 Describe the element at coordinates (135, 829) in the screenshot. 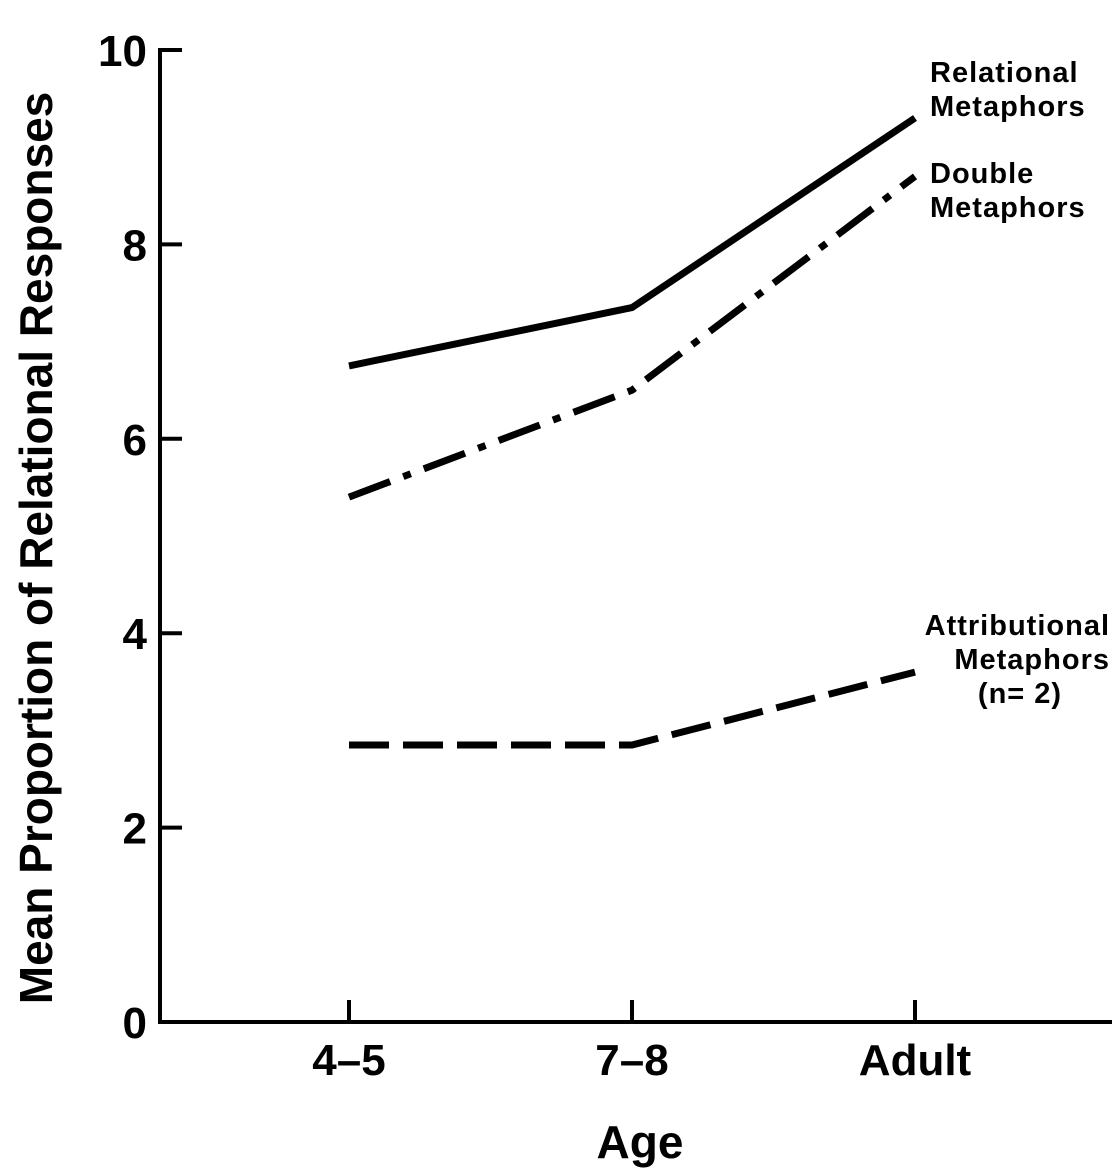

I see `y-tick-label: 2` at that location.